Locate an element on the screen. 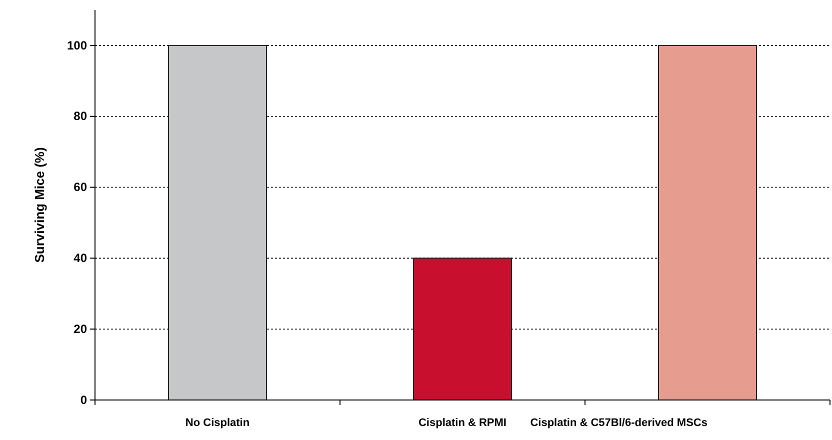 The width and height of the screenshot is (832, 440). y-tick-label: 20 is located at coordinates (81, 329).